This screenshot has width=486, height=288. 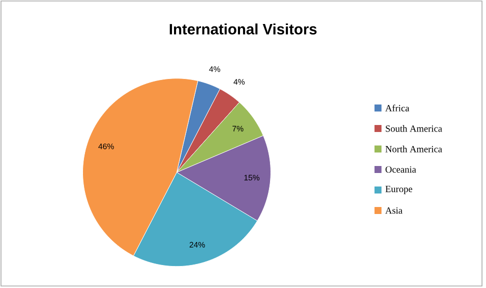 I want to click on legend-label: Europe, so click(x=398, y=190).